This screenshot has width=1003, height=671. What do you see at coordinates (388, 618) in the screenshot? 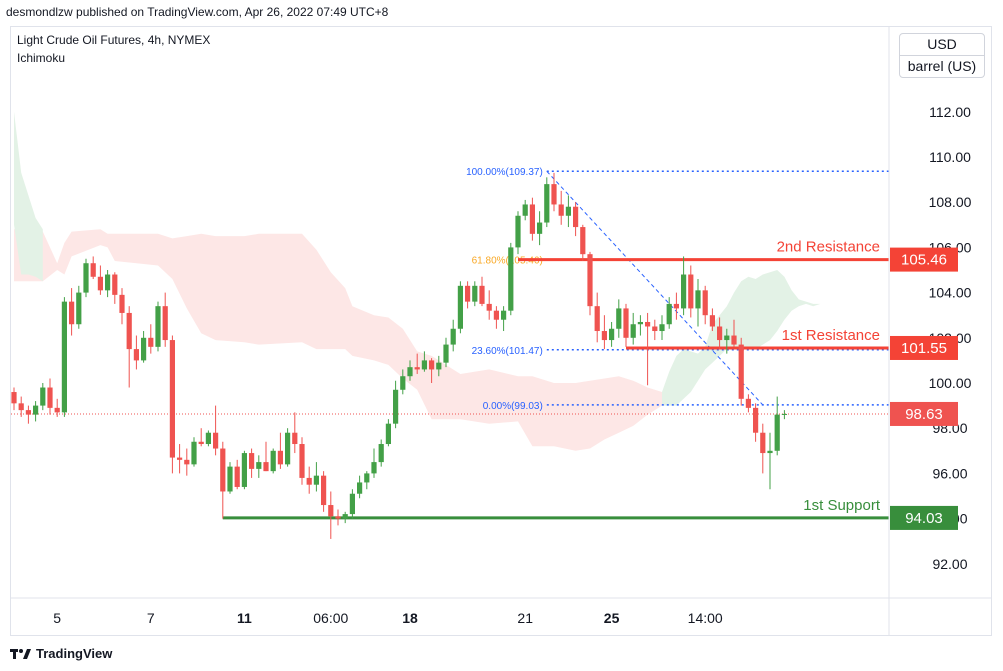
I see `time-axis: 5 7 11 06:00 18 21 25 14:00` at bounding box center [388, 618].